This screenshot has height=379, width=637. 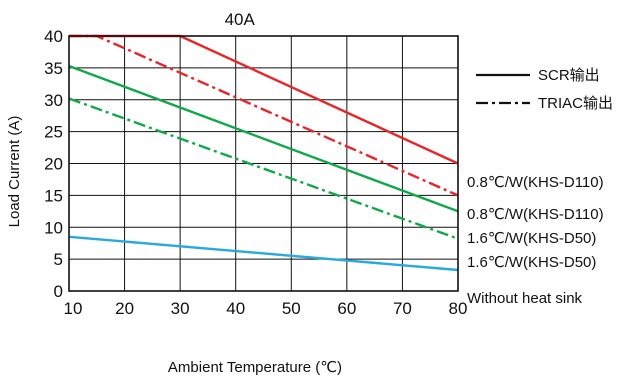 I want to click on x-tick-label: 70, so click(x=402, y=308).